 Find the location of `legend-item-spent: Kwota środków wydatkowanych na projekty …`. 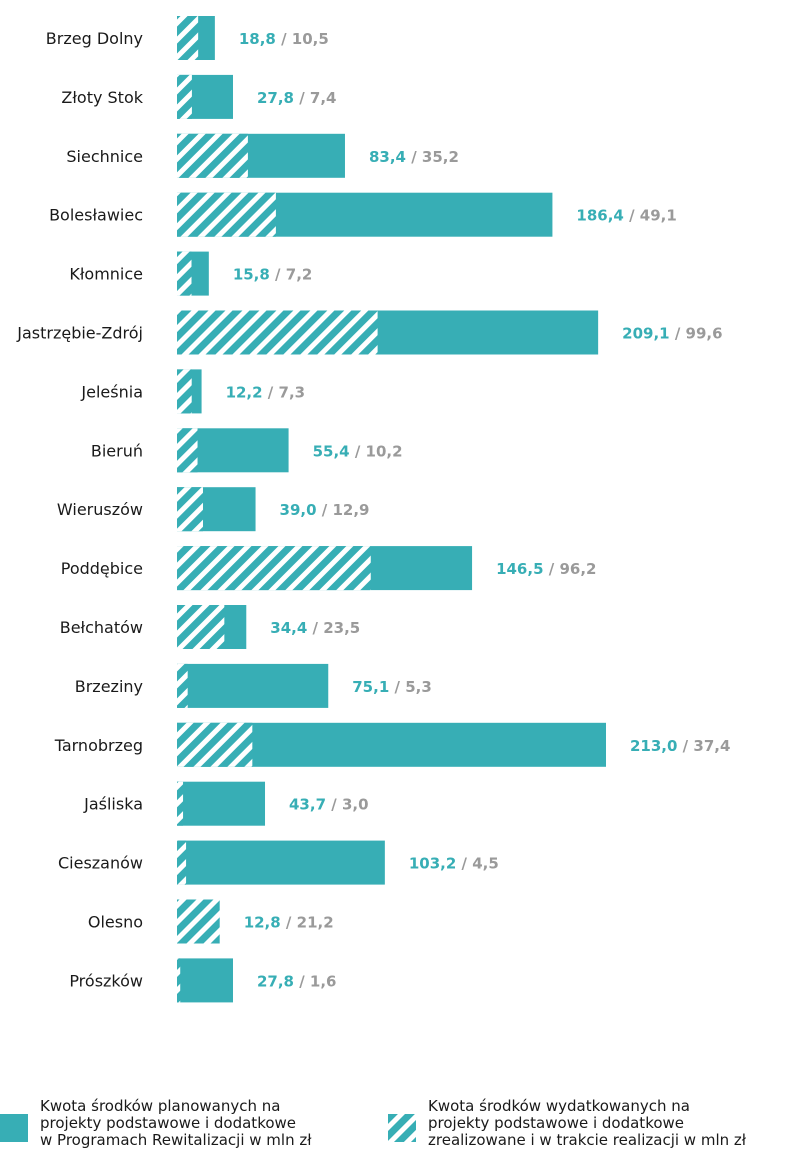

legend-item-spent: Kwota środków wydatkowanych na projekty … is located at coordinates (586, 1126).